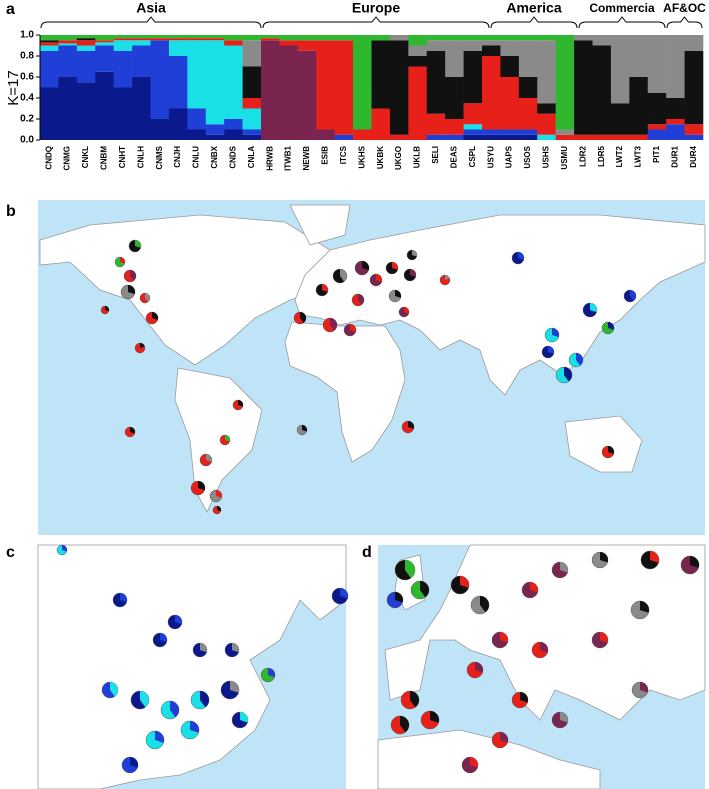 This screenshot has width=709, height=789. Describe the element at coordinates (546, 156) in the screenshot. I see `x-tick-label: USHS` at that location.